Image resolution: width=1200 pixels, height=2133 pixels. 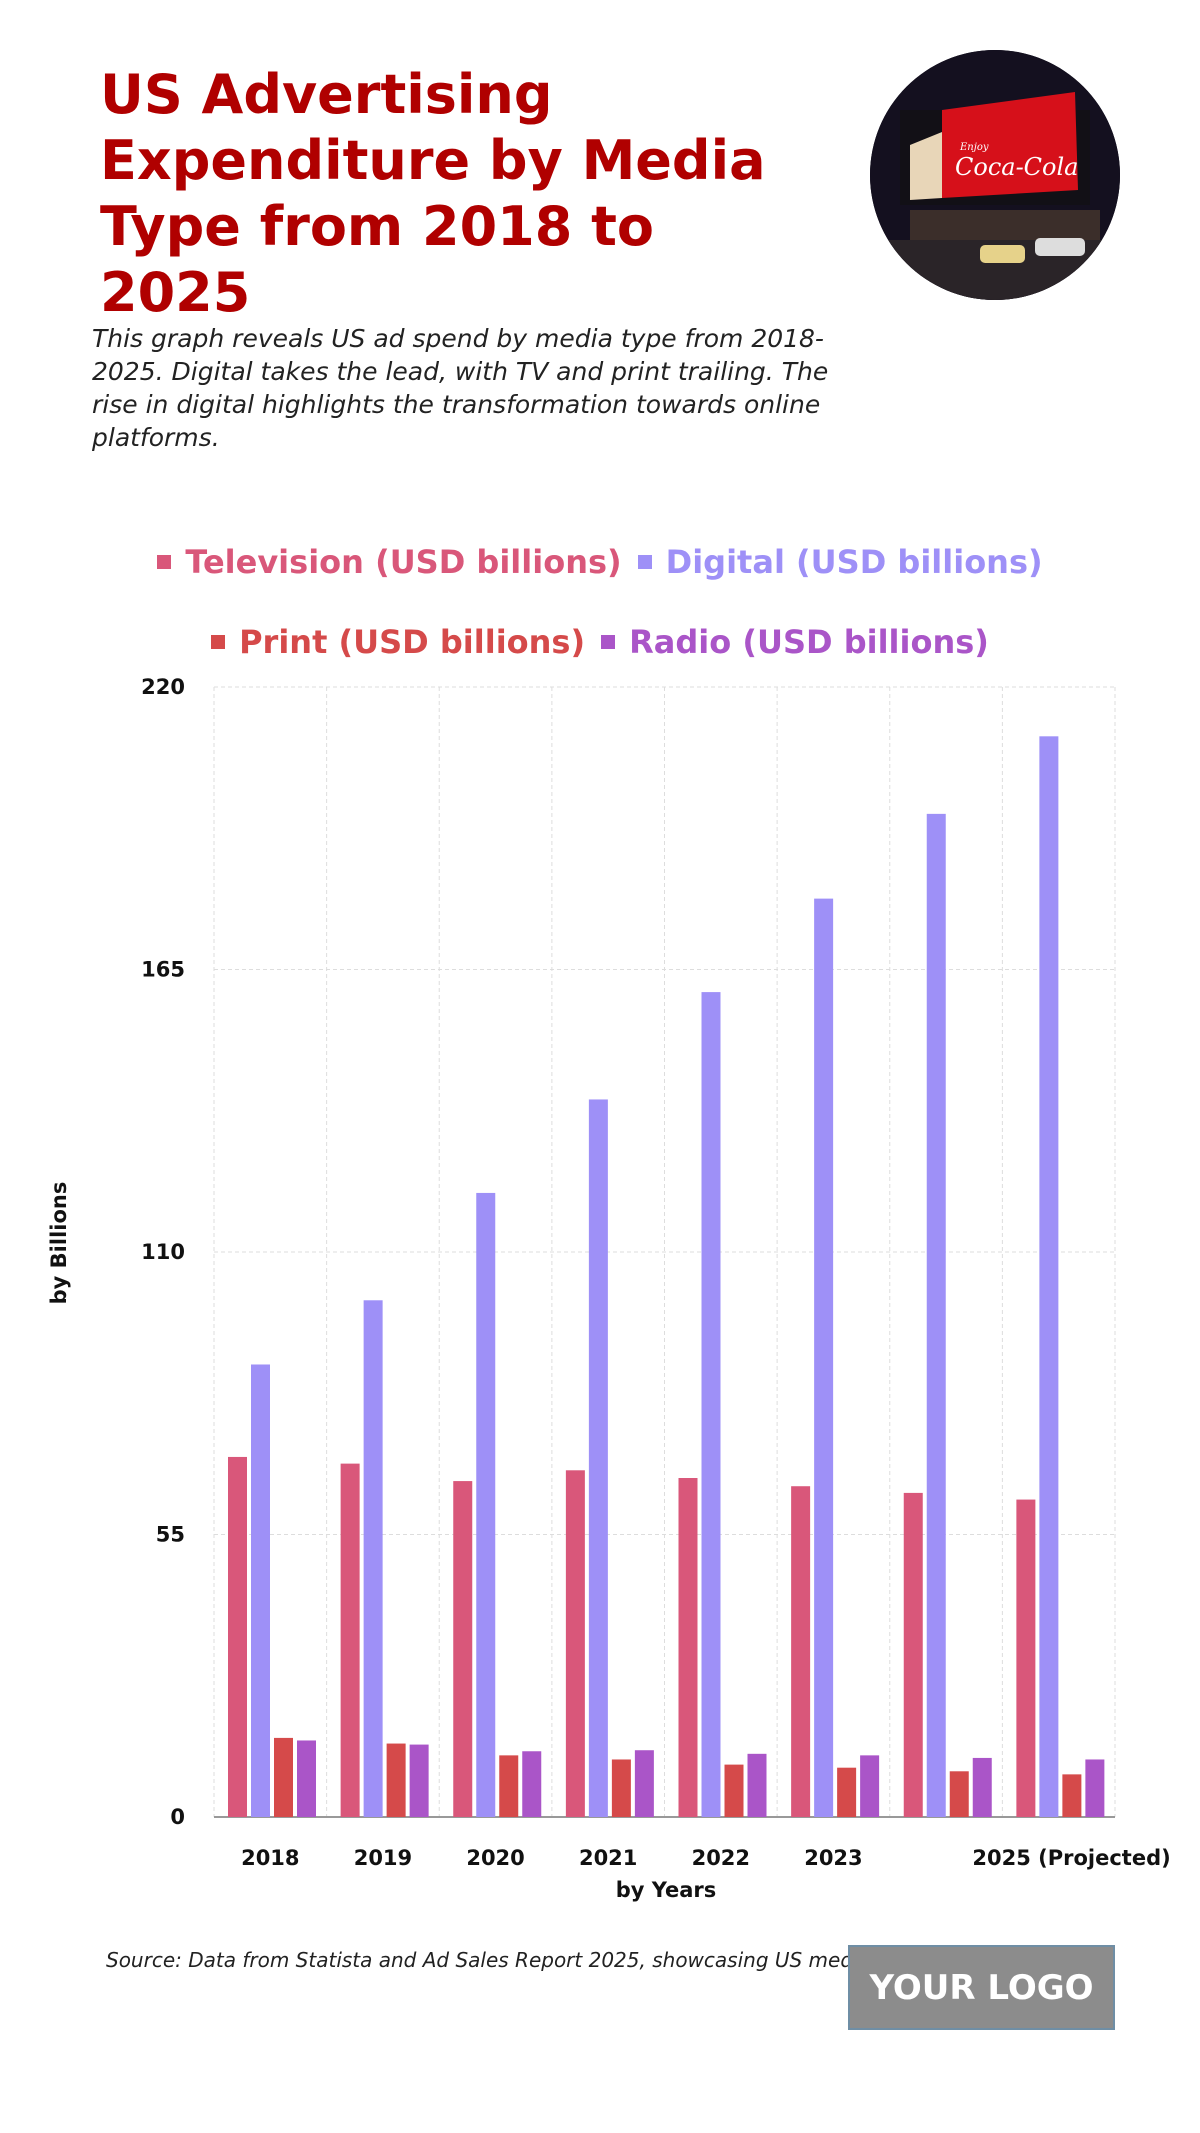 I want to click on bar-radio-2022, so click(x=757, y=1785).